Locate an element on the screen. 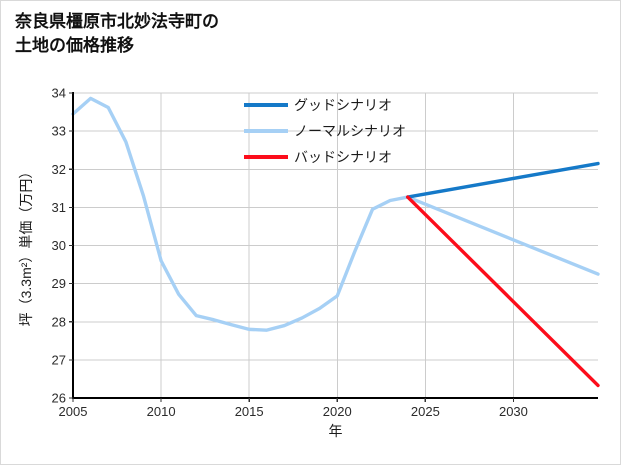  y-tick-label: 26 is located at coordinates (59, 398).